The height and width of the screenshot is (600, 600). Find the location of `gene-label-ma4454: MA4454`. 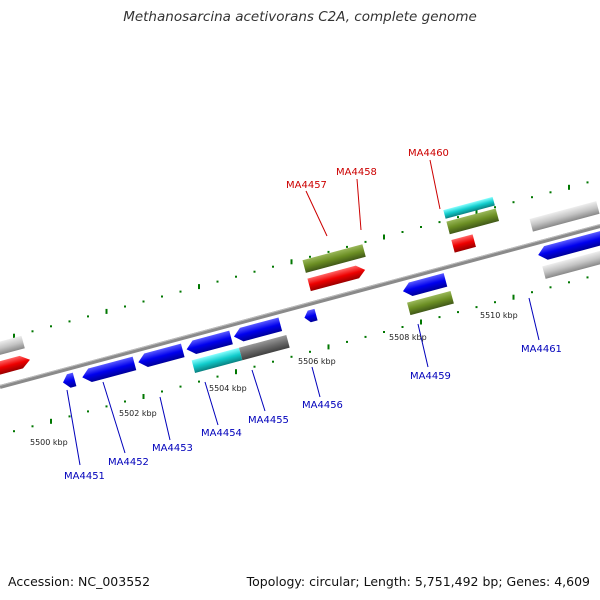

gene-label-ma4454: MA4454 is located at coordinates (221, 433).